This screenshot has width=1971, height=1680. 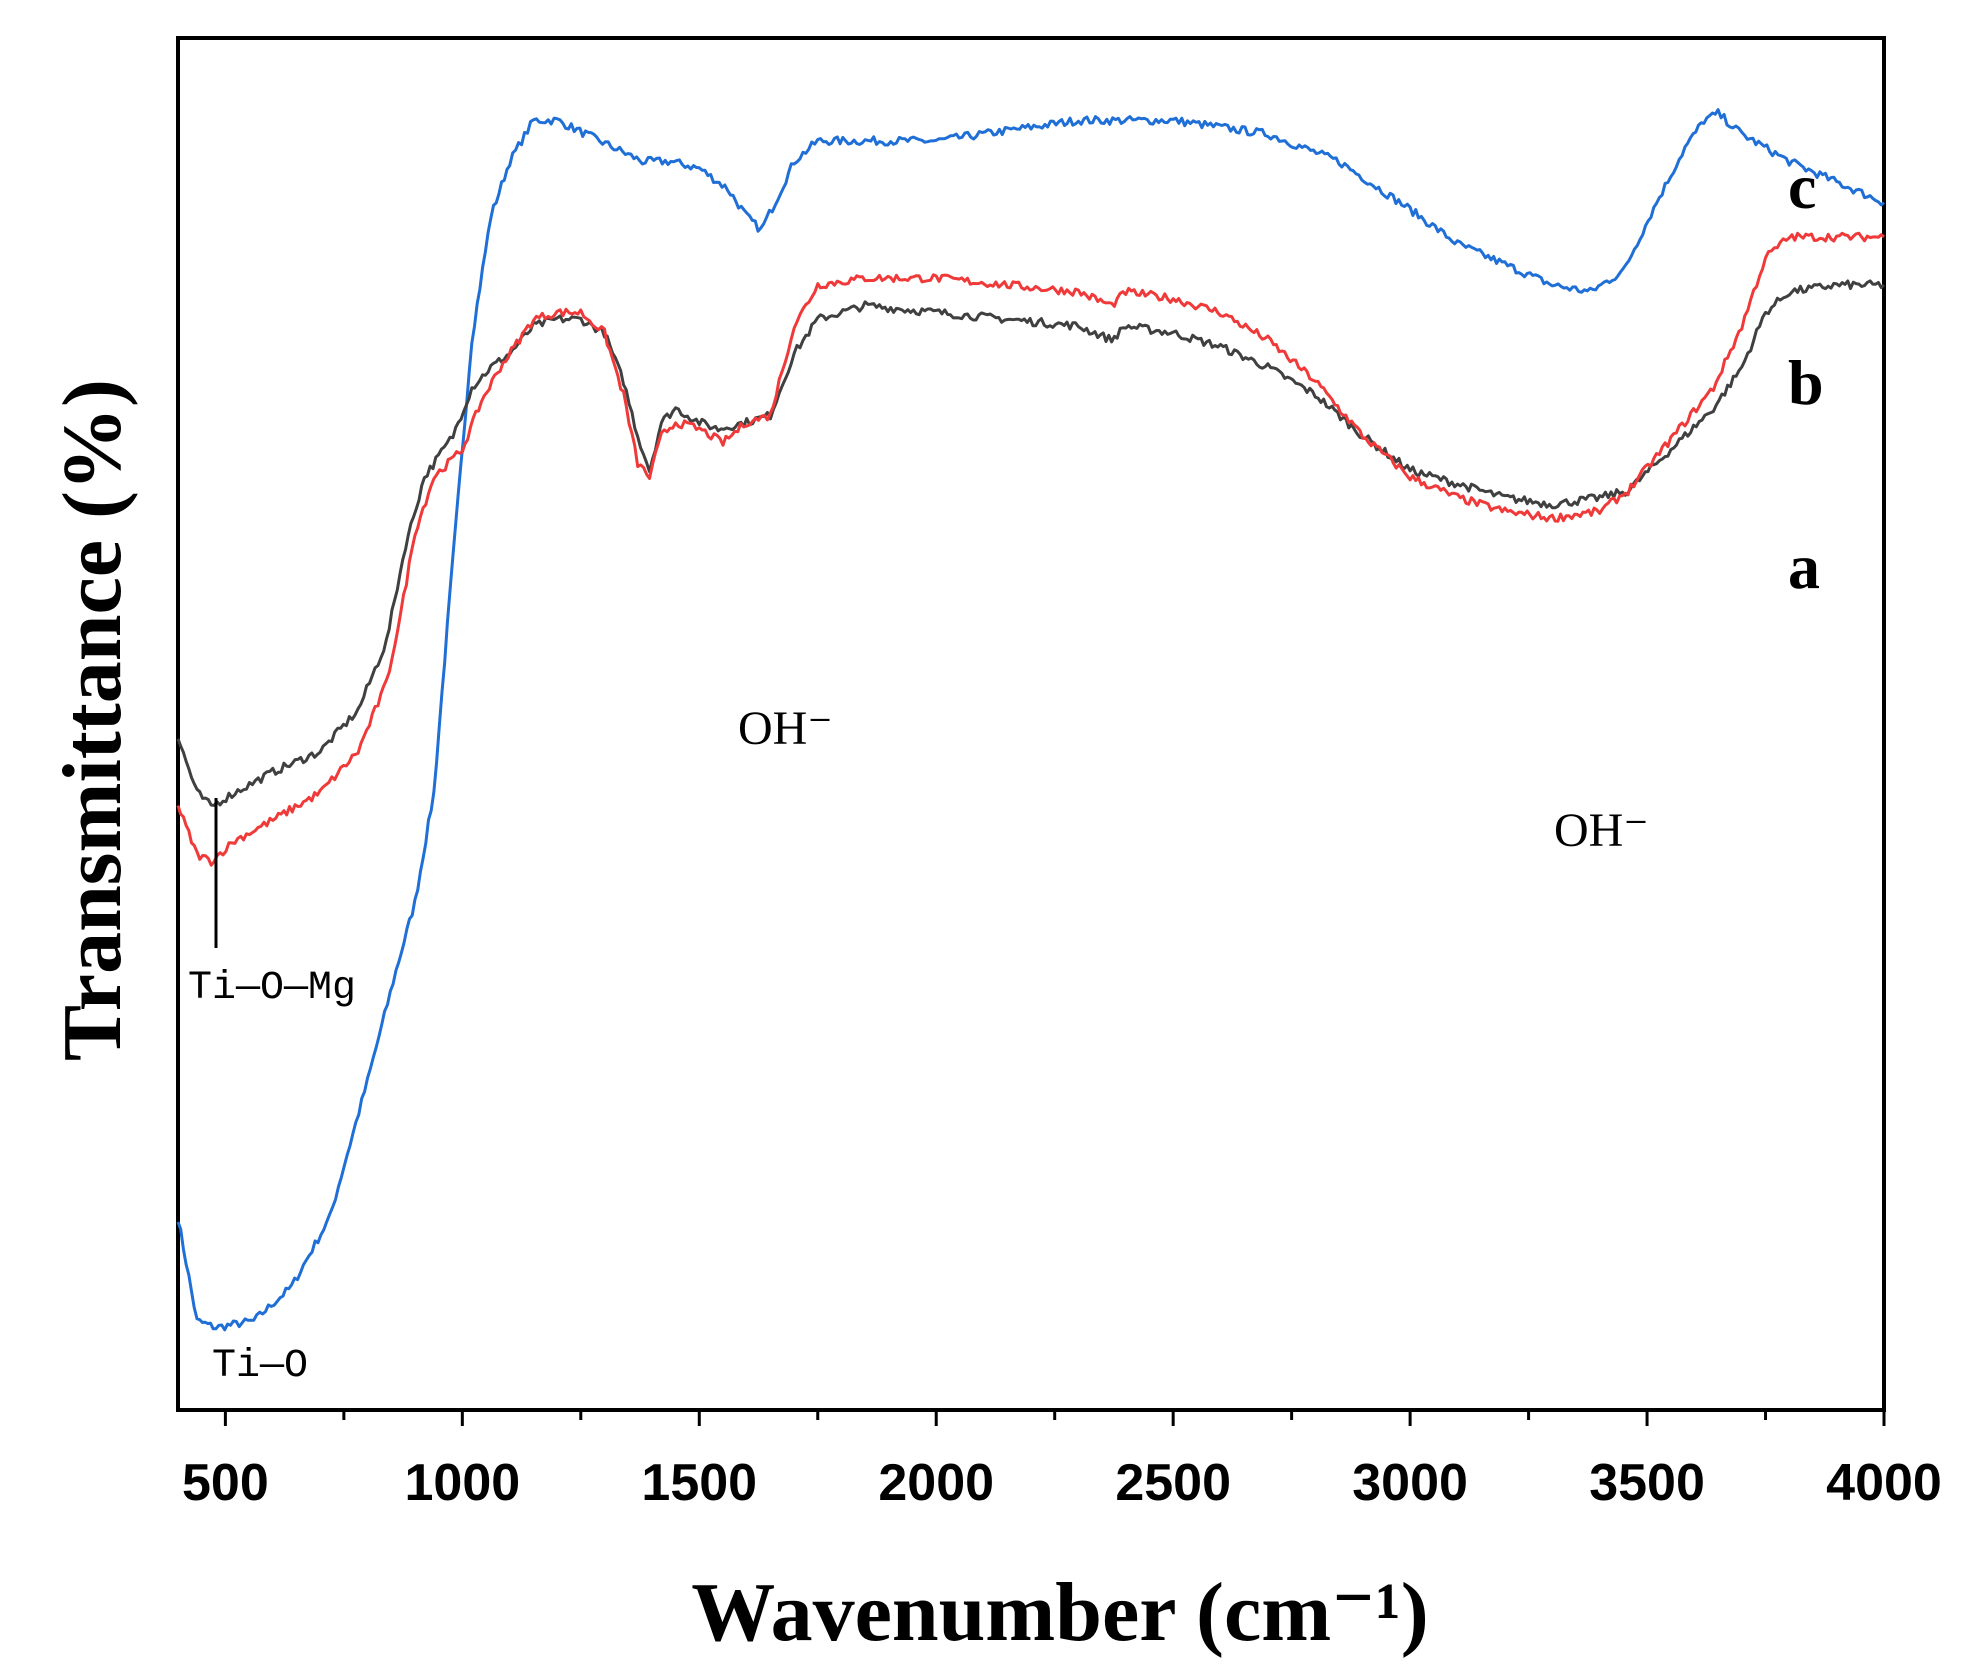 What do you see at coordinates (1601, 830) in the screenshot?
I see `annotation-oh-2: OH⁻` at bounding box center [1601, 830].